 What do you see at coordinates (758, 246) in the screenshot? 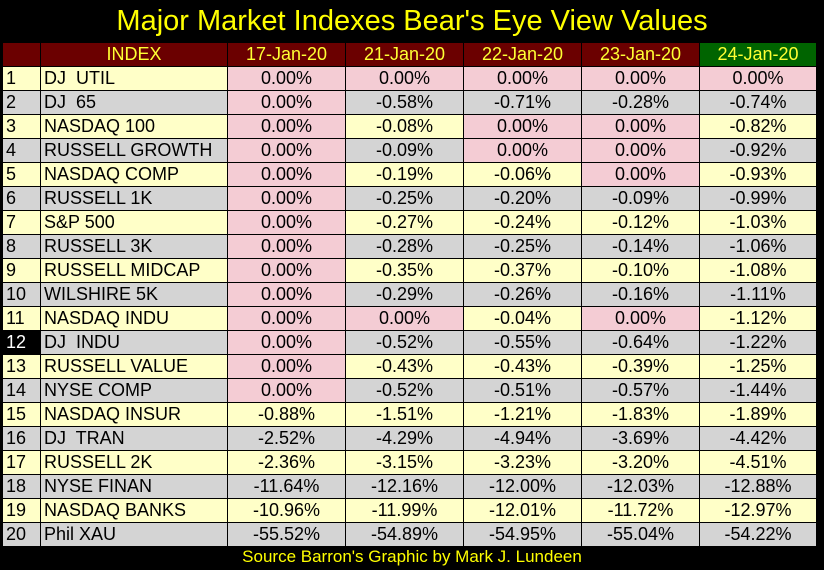
I see `value-cell: -1.06%` at bounding box center [758, 246].